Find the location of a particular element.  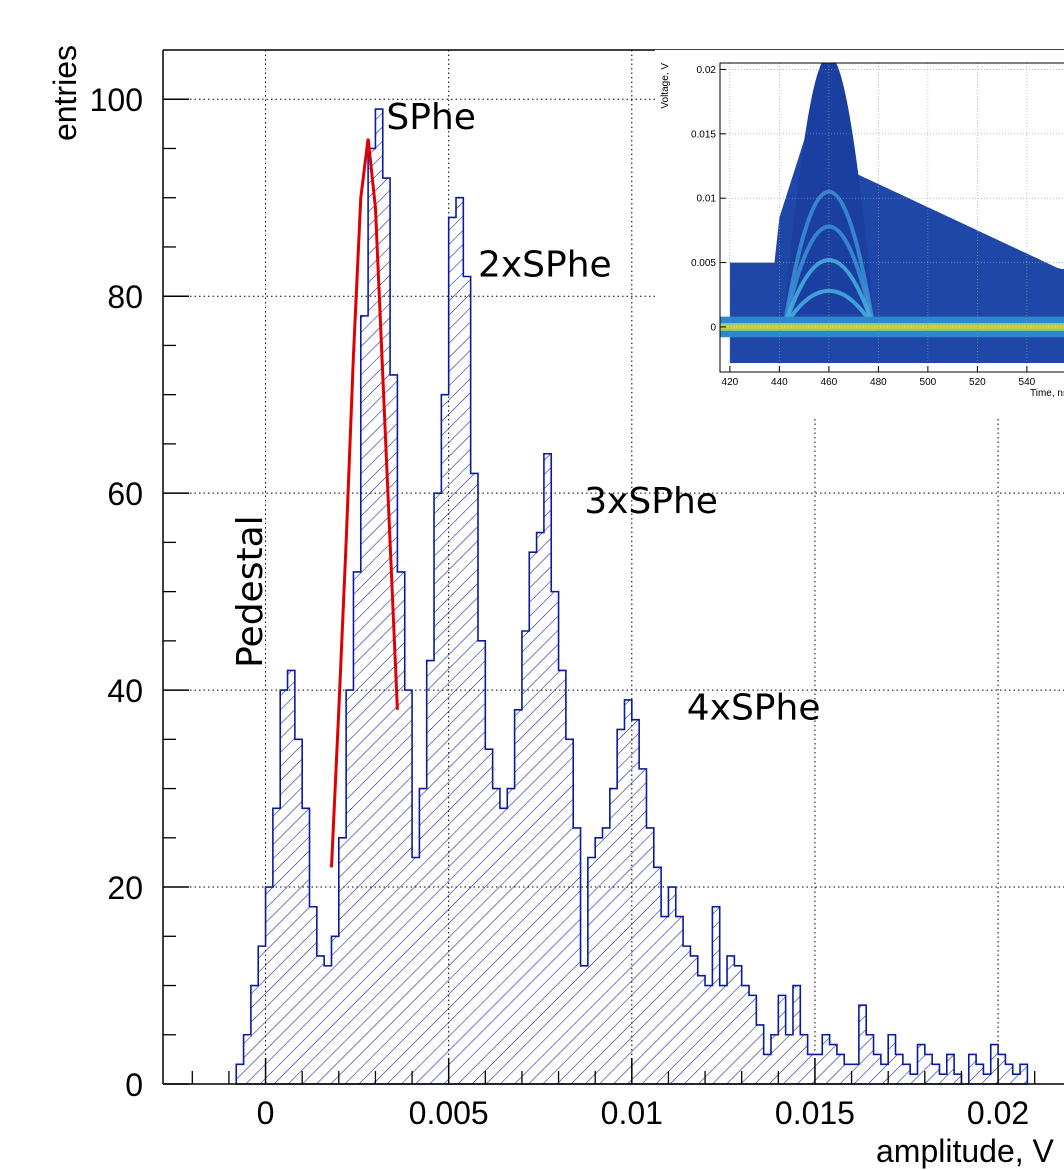

y-tick-label: 80 is located at coordinates (125, 297).